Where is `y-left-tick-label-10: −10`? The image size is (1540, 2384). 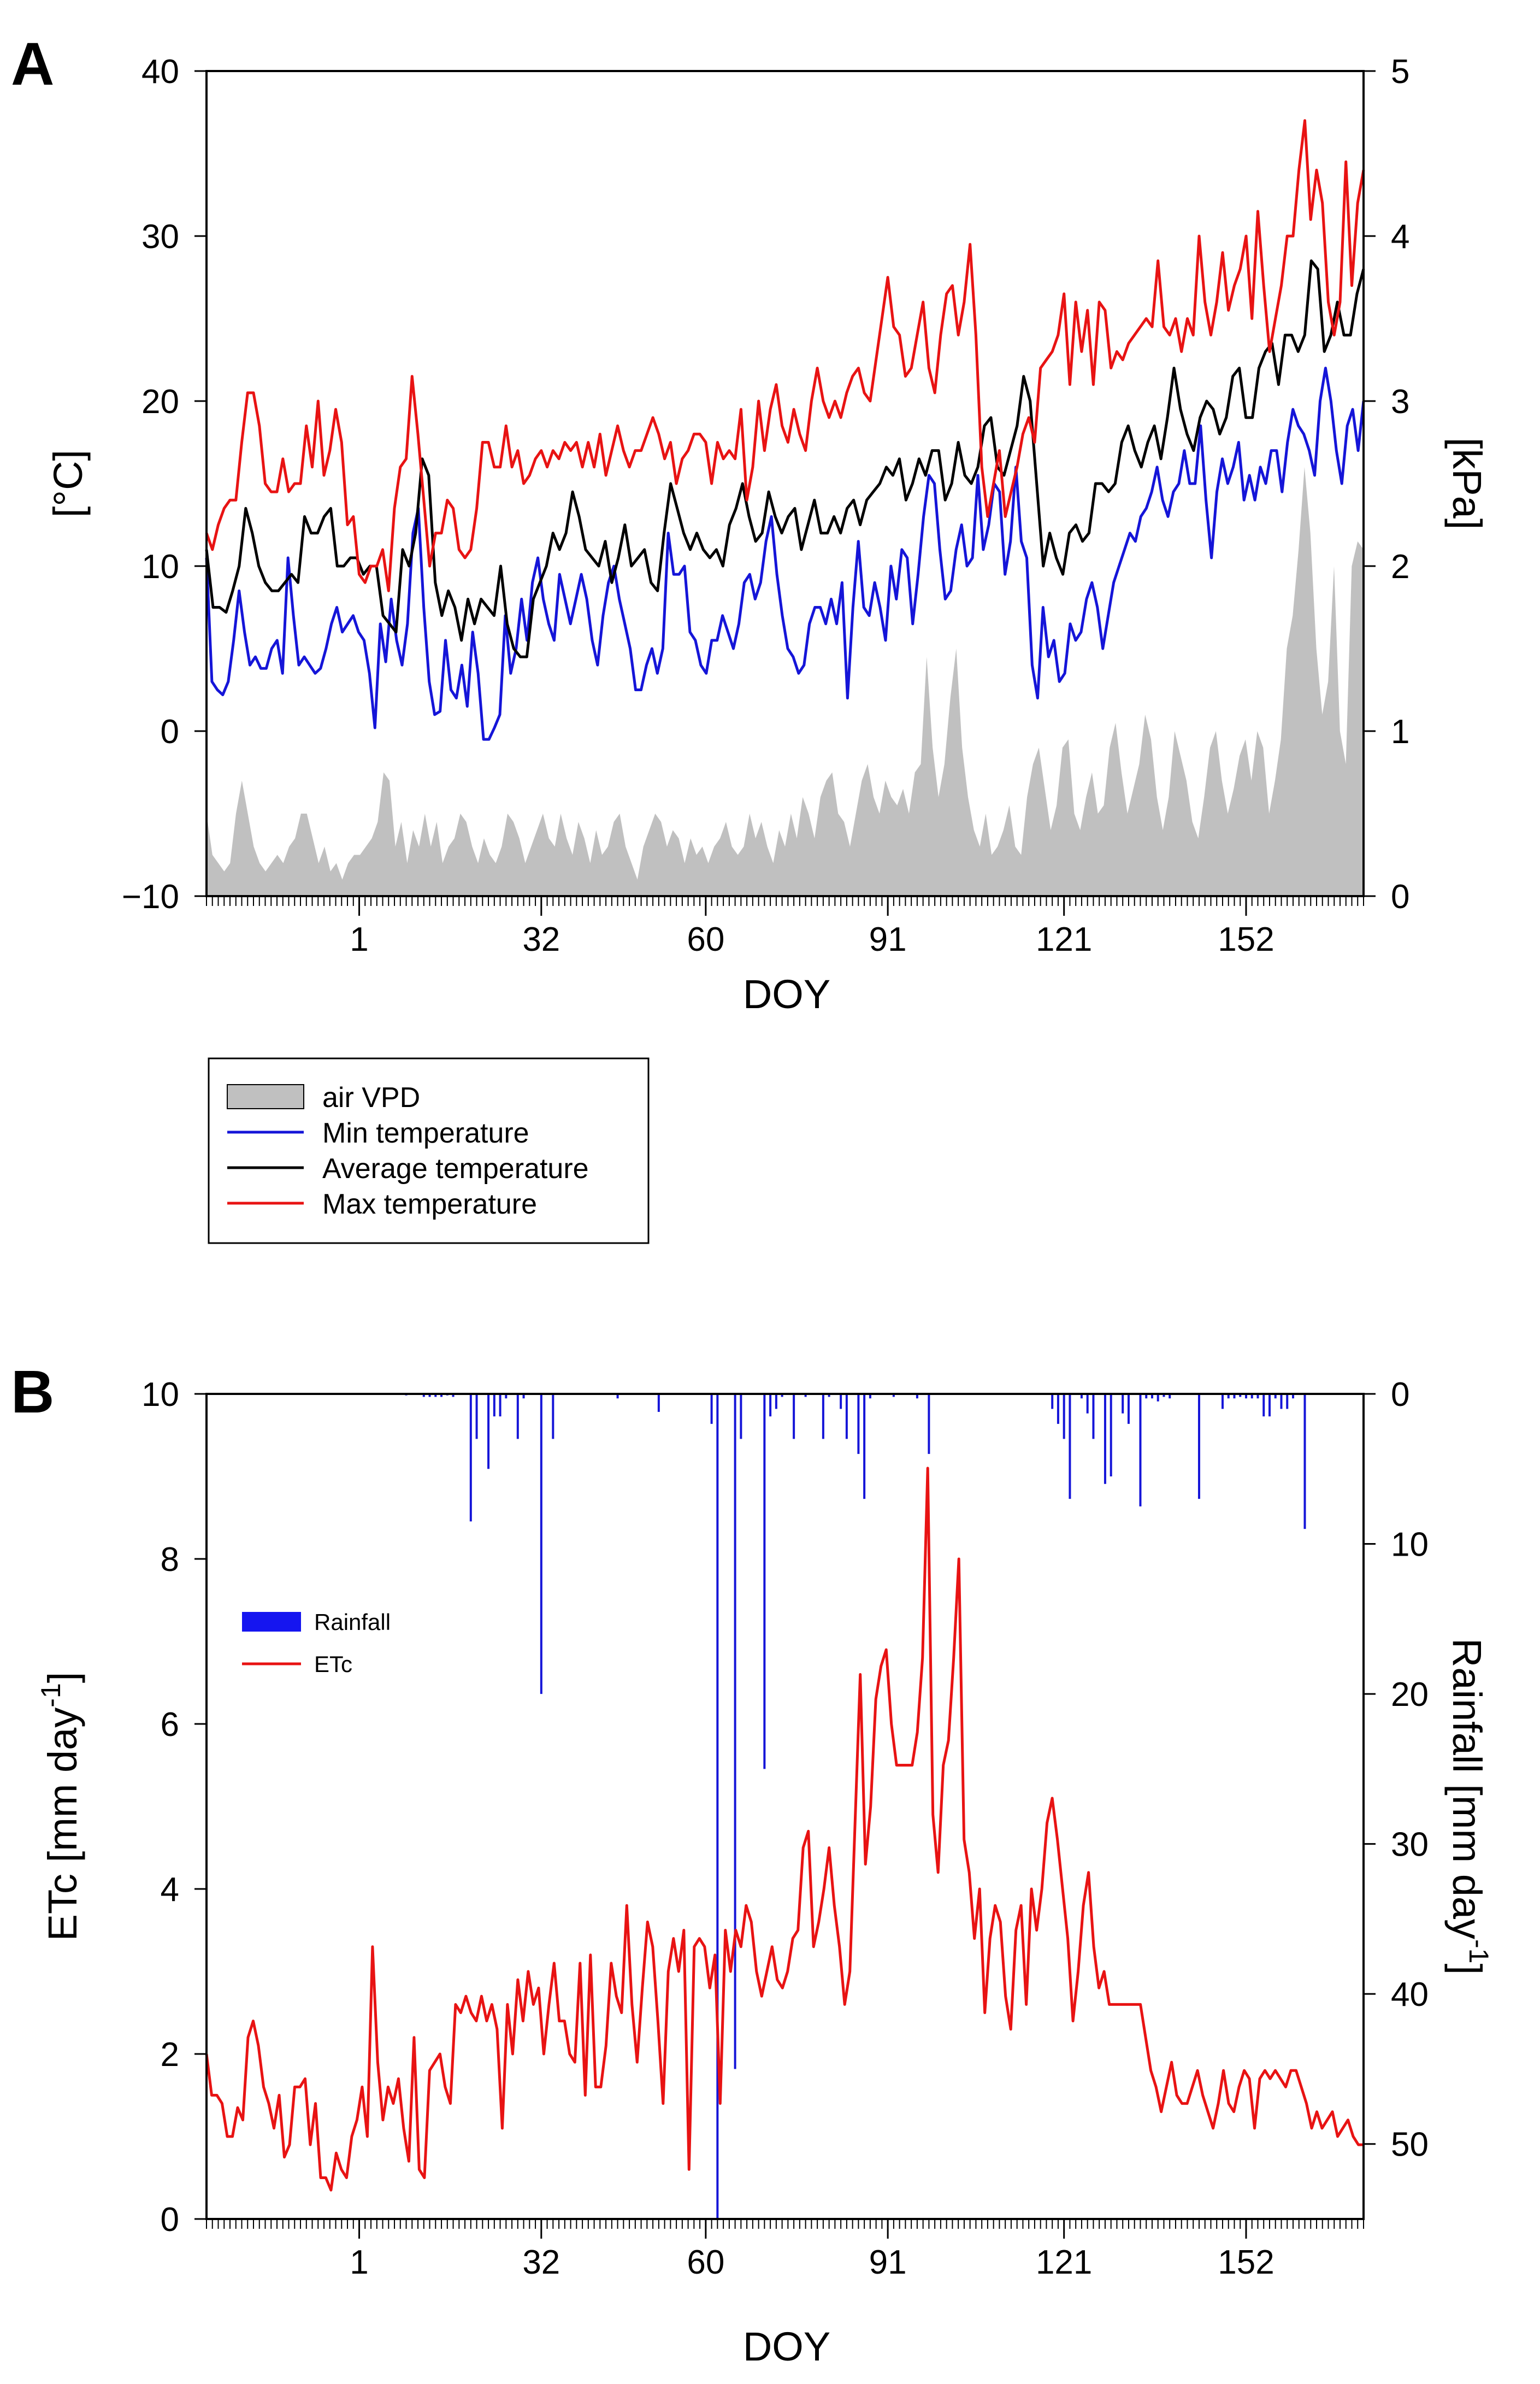 y-left-tick-label-10: −10 is located at coordinates (151, 897).